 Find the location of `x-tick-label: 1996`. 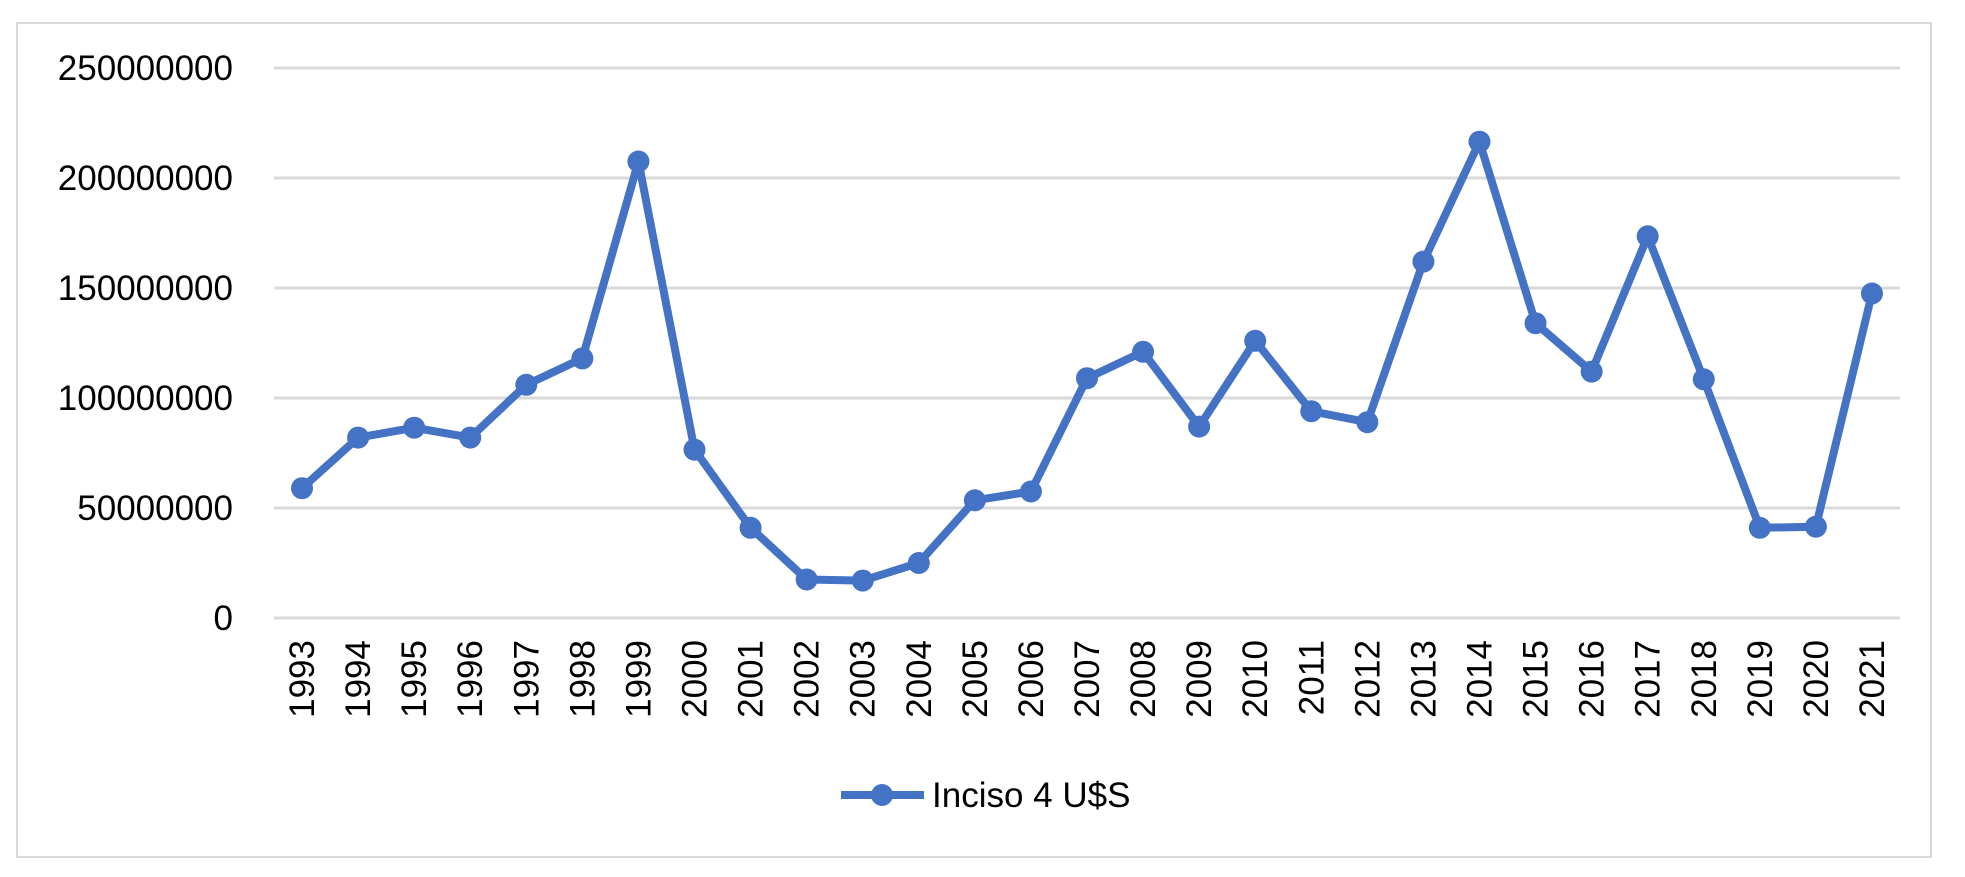

x-tick-label: 1996 is located at coordinates (470, 679).